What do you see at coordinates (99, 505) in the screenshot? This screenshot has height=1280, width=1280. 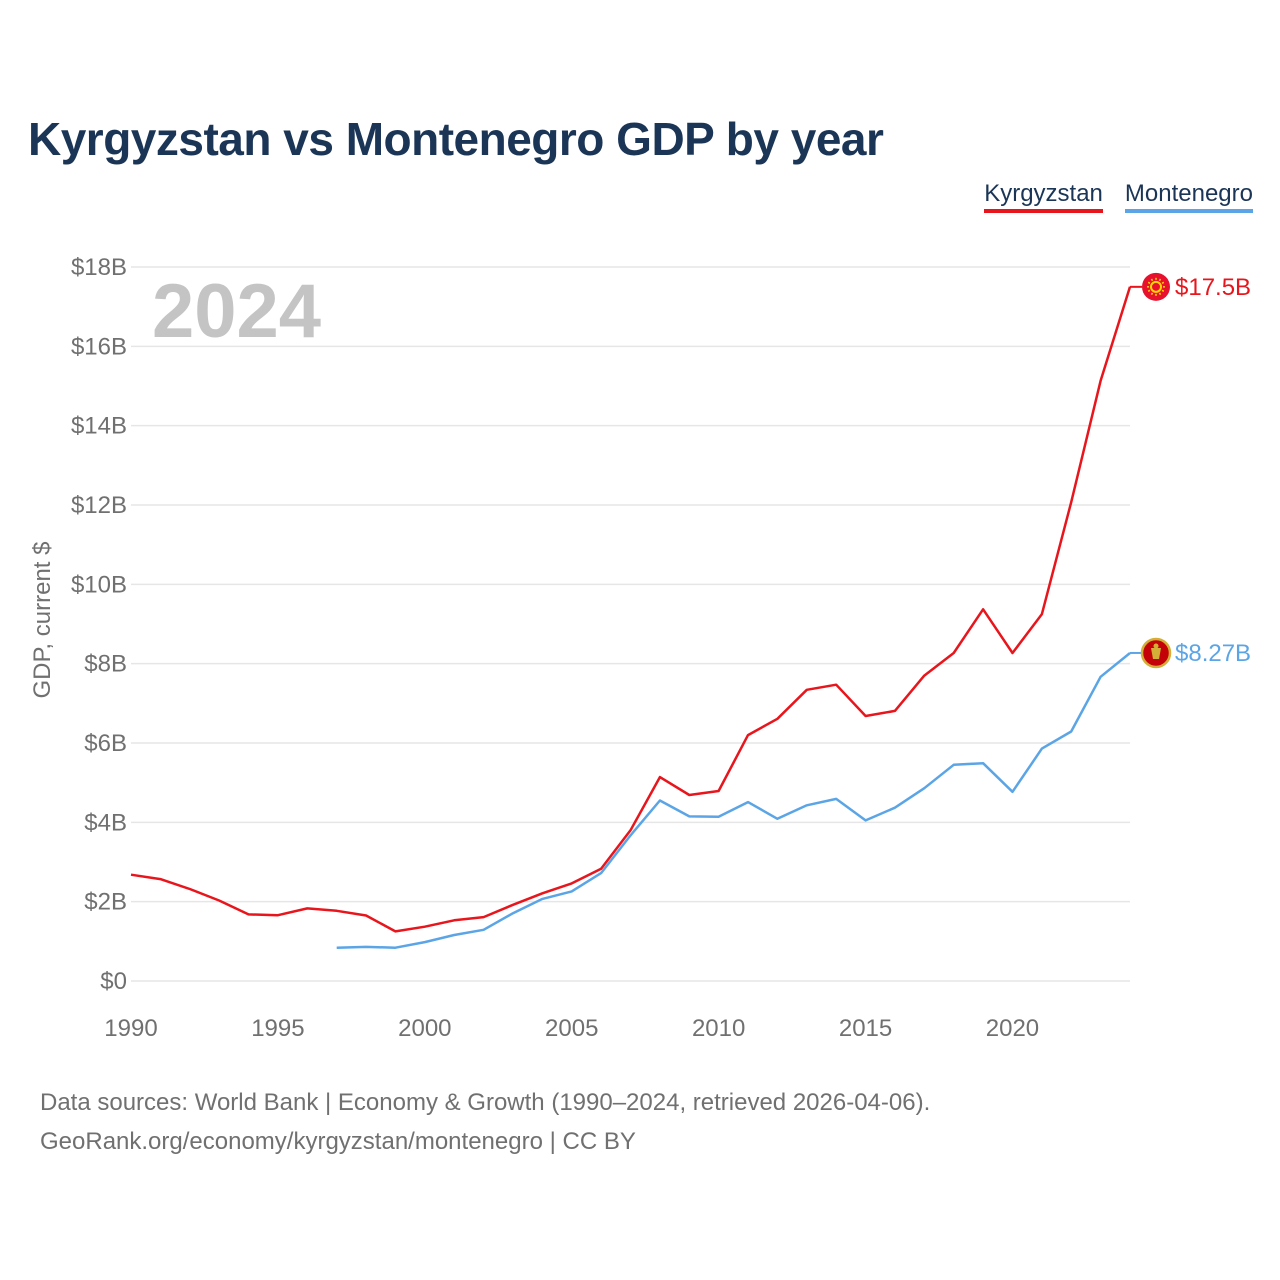 I see `y-tick-label: $12B` at bounding box center [99, 505].